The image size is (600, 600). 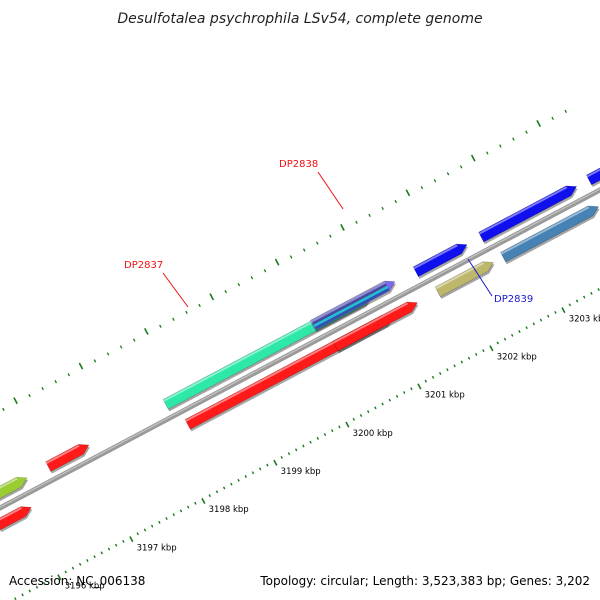 I want to click on tick-label: 3196 kbp, so click(x=85, y=586).